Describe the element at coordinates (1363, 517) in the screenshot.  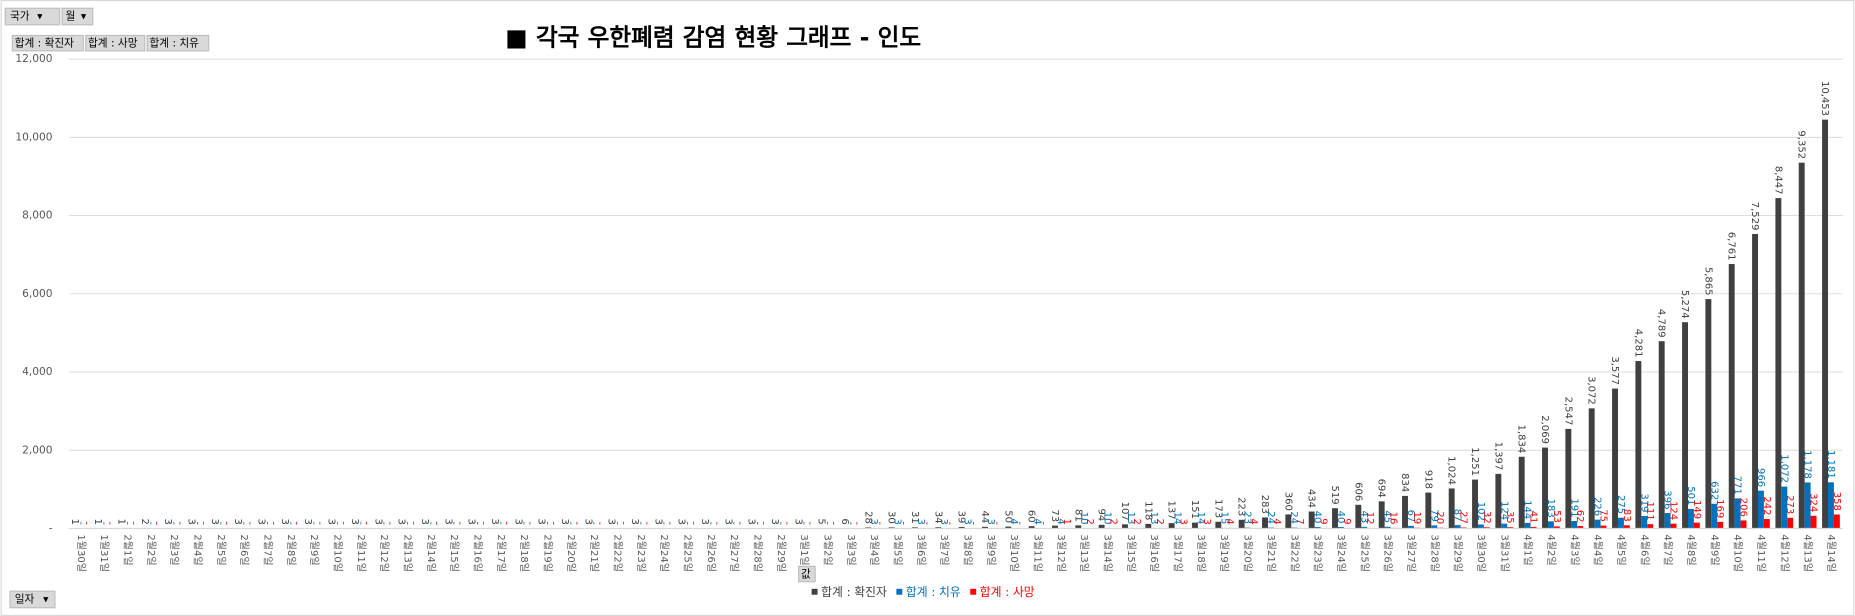
I see `data-label: 43` at that location.